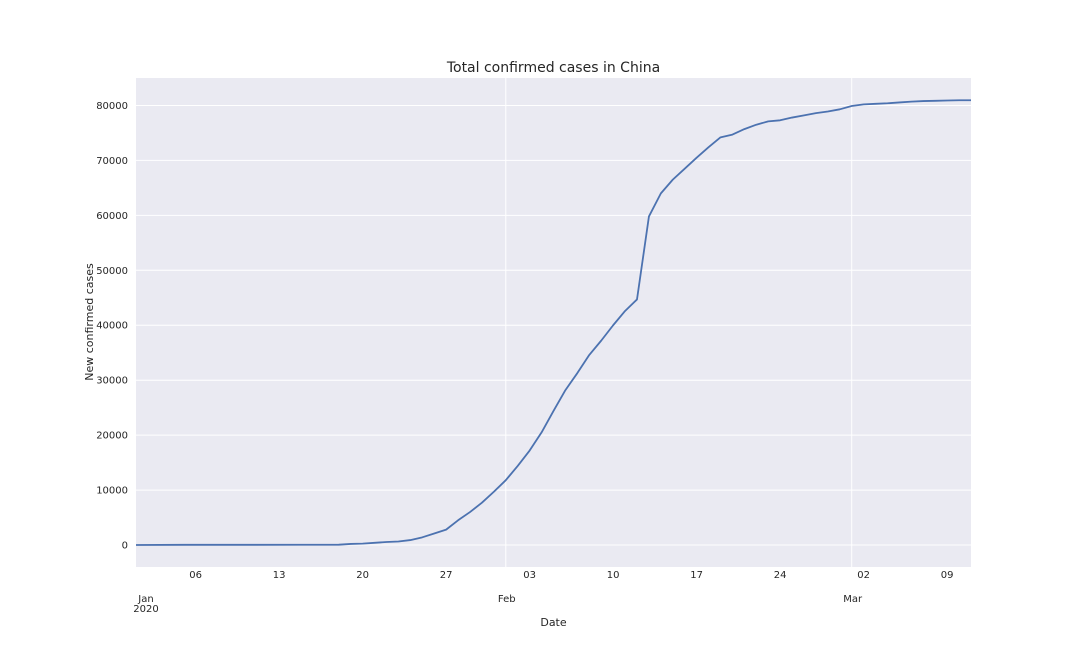  What do you see at coordinates (553, 622) in the screenshot?
I see `x-axis-label: Date` at bounding box center [553, 622].